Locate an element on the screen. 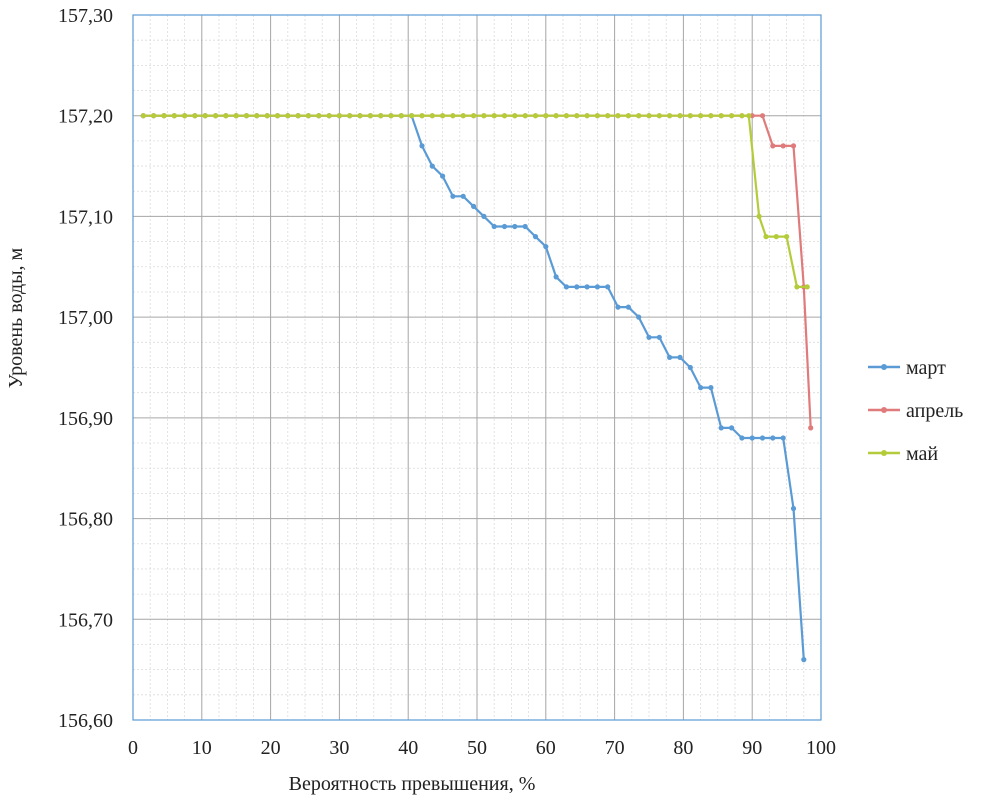  legend-label: май is located at coordinates (922, 454).